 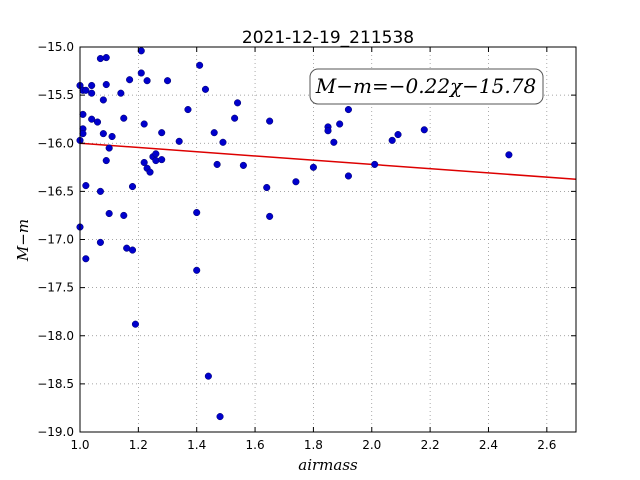 I want to click on fit-line, so click(x=328, y=161).